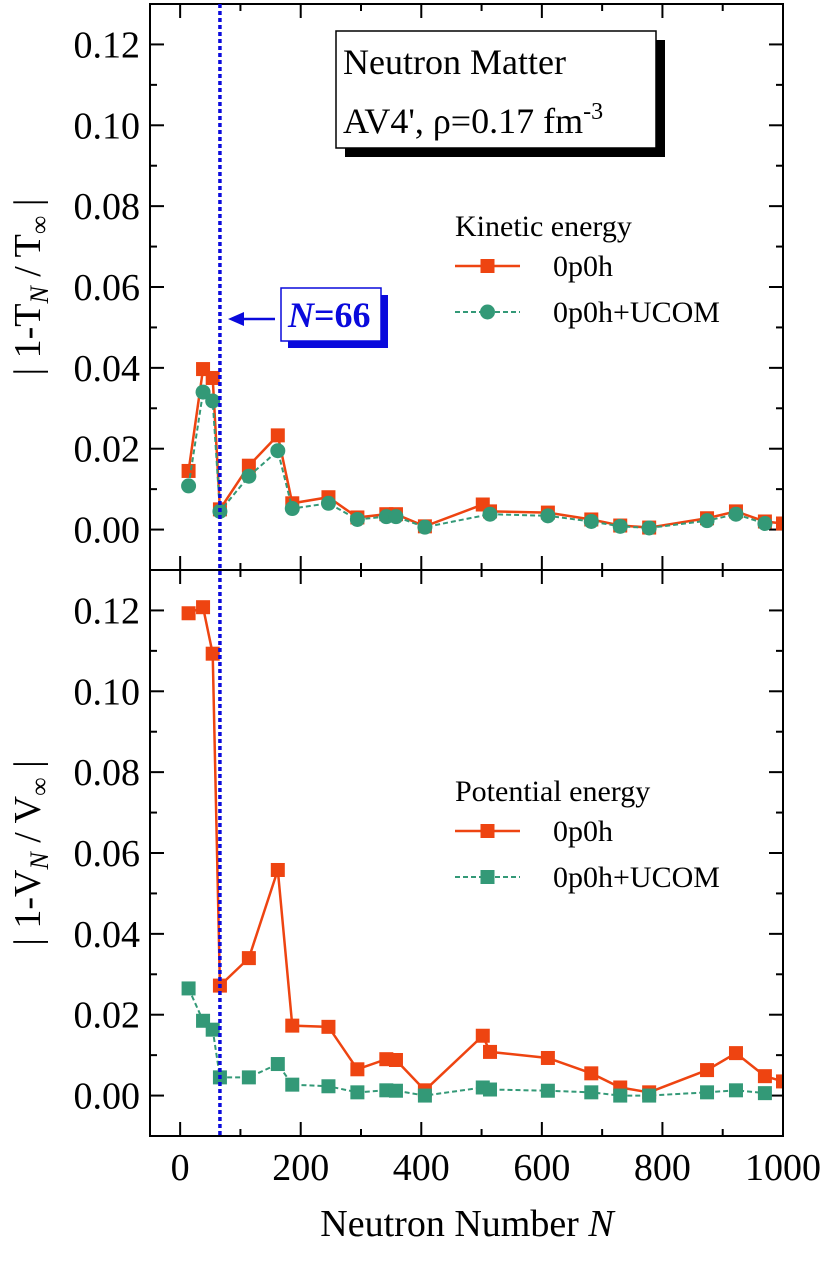 This screenshot has width=830, height=1261. I want to click on info-box-line2-text: AV4', ρ=0.17 fm, so click(463, 121).